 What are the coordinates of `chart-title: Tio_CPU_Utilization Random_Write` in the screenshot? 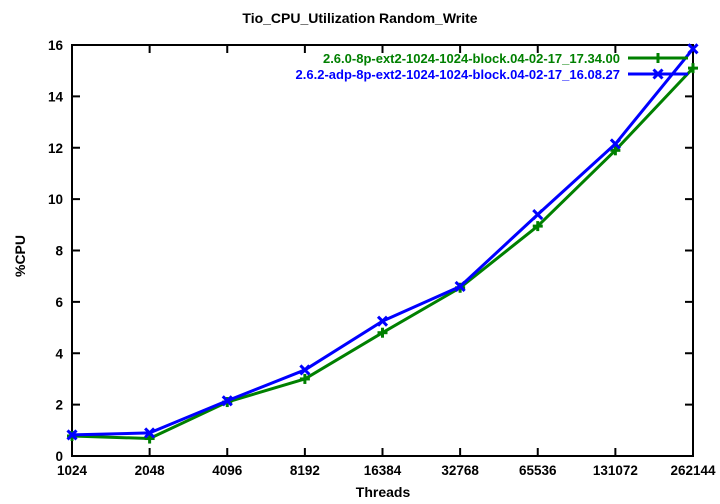 It's located at (360, 18).